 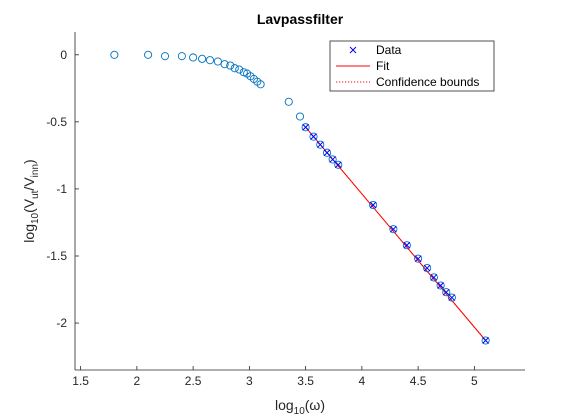 What do you see at coordinates (389, 50) in the screenshot?
I see `legend-label-data: Data` at bounding box center [389, 50].